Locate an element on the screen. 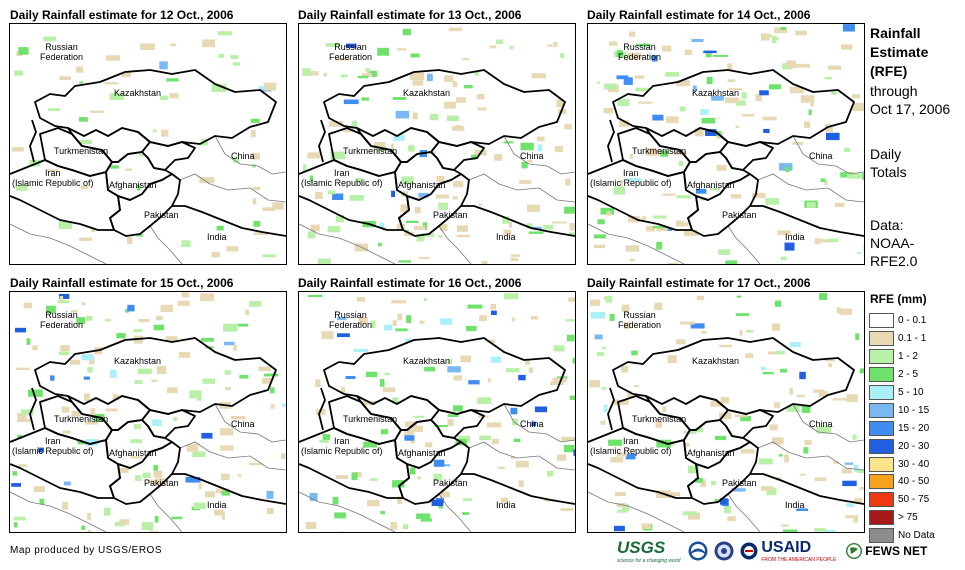 This screenshot has width=965, height=570. legend-swatch is located at coordinates (881, 339).